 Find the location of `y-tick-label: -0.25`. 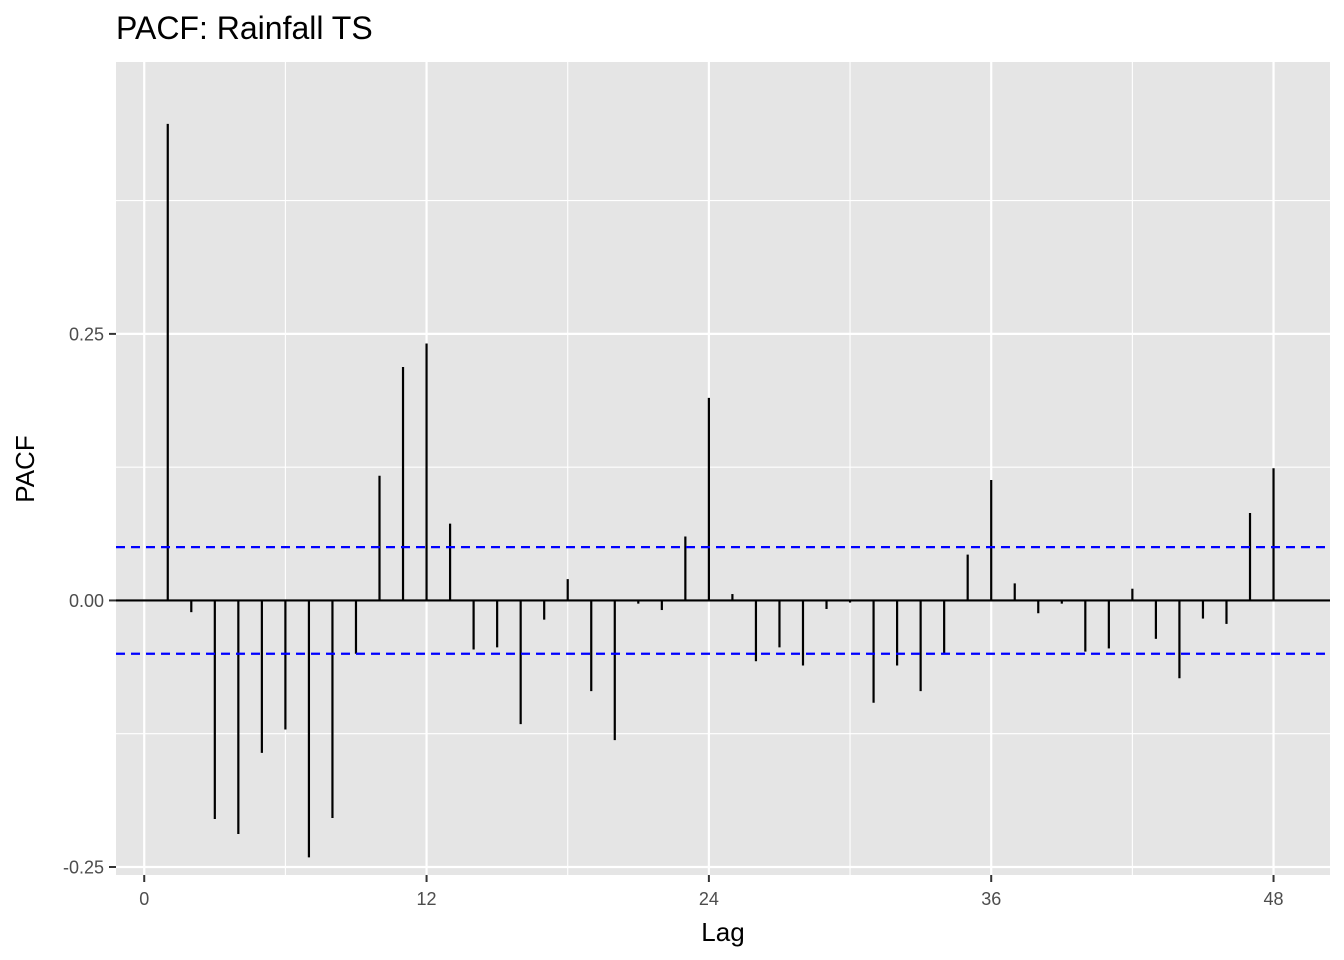

y-tick-label: -0.25 is located at coordinates (83, 868).